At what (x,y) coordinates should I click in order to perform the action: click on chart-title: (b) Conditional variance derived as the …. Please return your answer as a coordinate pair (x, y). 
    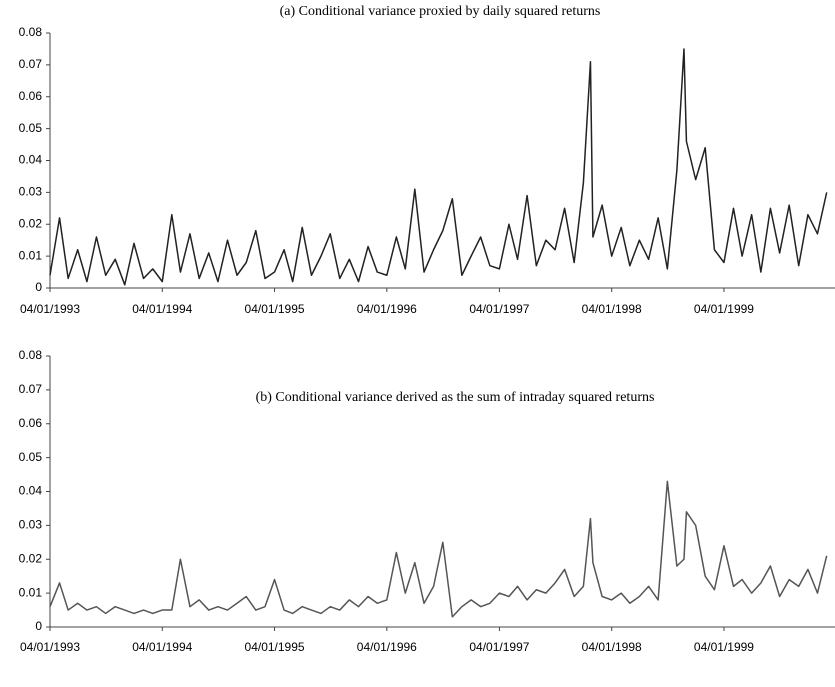
    Looking at the image, I should click on (455, 397).